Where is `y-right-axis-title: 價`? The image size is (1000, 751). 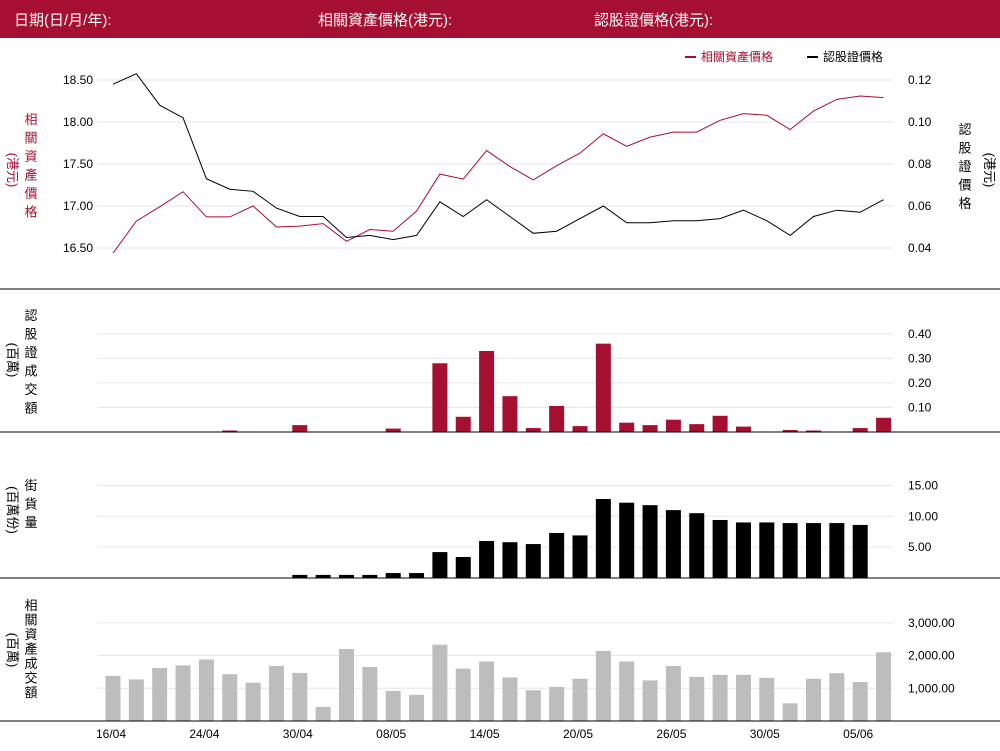
y-right-axis-title: 價 is located at coordinates (964, 185).